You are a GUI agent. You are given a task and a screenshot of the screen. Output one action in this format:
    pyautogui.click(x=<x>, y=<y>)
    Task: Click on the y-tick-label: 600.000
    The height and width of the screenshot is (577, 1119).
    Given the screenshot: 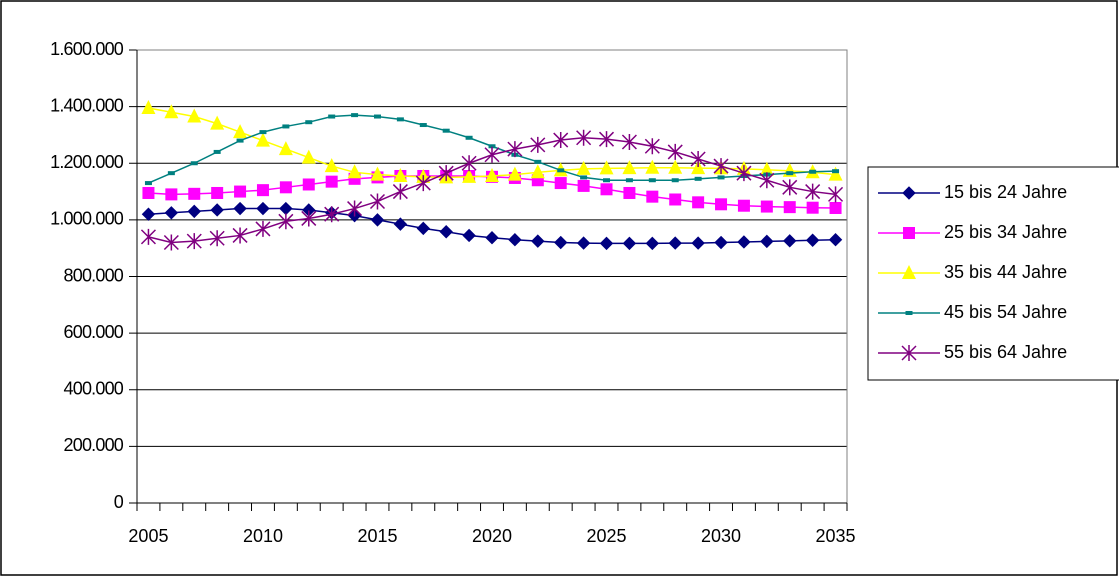 What is the action you would take?
    pyautogui.click(x=94, y=332)
    